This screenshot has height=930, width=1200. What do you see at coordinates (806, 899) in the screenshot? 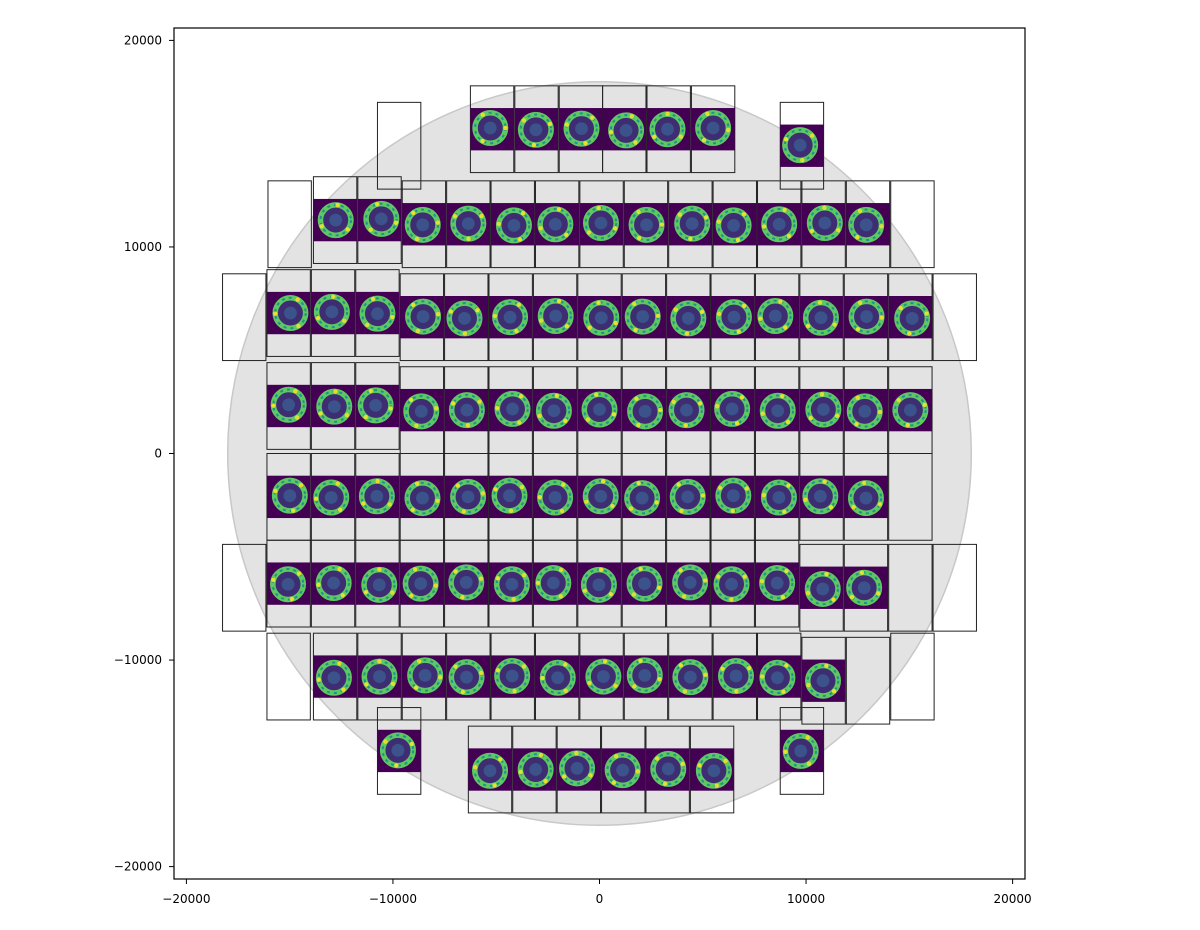
I see `x-tick-label: 10000` at bounding box center [806, 899].